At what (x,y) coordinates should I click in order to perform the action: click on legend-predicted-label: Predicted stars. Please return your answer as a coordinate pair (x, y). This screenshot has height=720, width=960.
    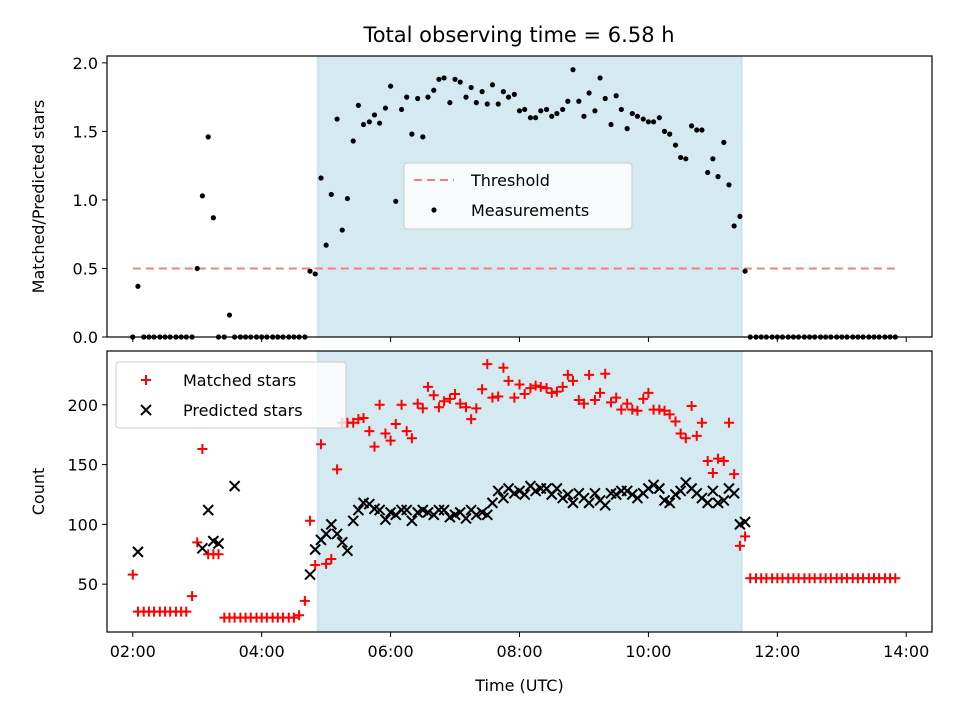
    Looking at the image, I should click on (243, 410).